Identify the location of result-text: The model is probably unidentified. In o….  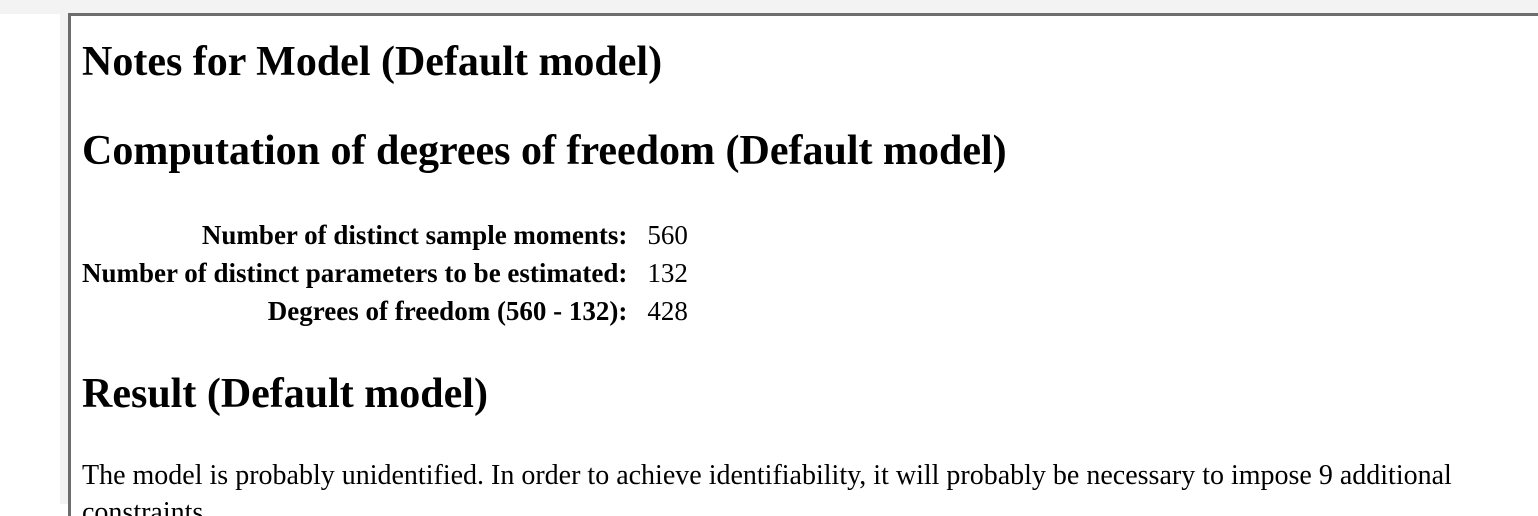
(767, 488).